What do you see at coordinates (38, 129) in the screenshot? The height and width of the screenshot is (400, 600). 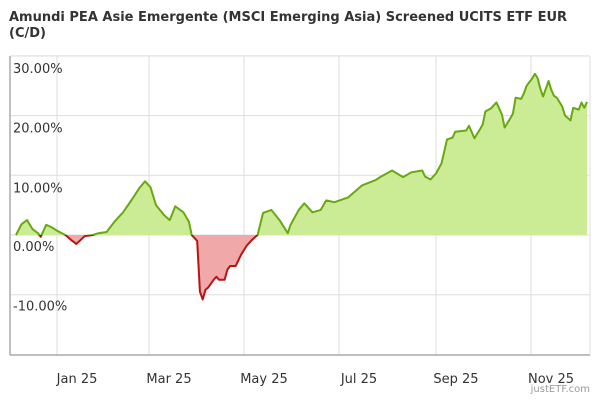 I see `y-tick-label: 20.00%` at bounding box center [38, 129].